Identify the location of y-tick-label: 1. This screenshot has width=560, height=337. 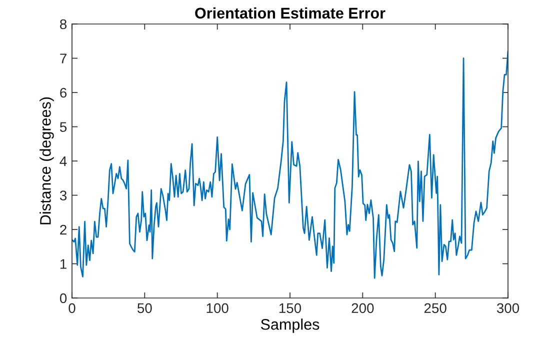
(63, 264).